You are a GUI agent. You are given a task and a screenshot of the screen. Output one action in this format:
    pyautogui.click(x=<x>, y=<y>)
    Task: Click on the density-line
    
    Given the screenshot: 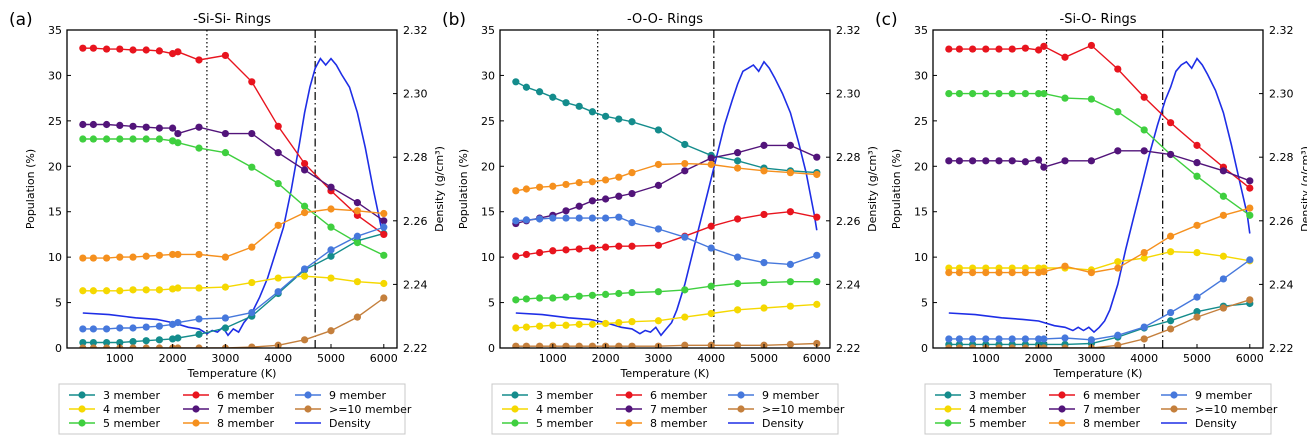 What is the action you would take?
    pyautogui.click(x=233, y=197)
    